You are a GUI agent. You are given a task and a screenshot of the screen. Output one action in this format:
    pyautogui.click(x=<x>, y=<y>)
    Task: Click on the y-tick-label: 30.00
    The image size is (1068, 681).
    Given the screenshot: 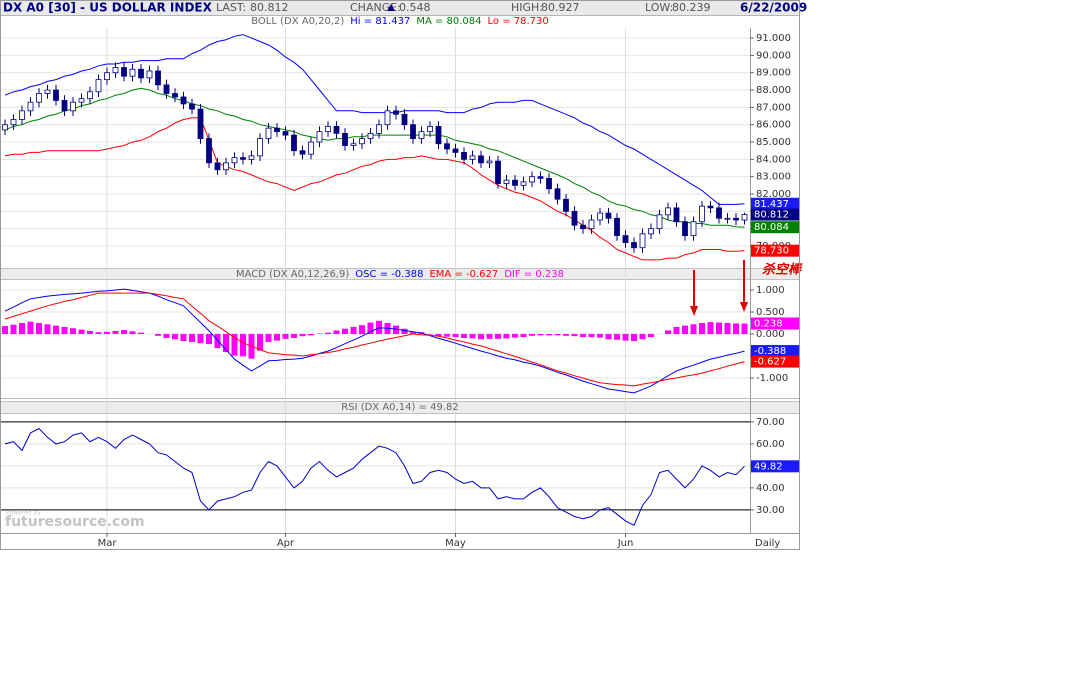 What is the action you would take?
    pyautogui.click(x=770, y=510)
    